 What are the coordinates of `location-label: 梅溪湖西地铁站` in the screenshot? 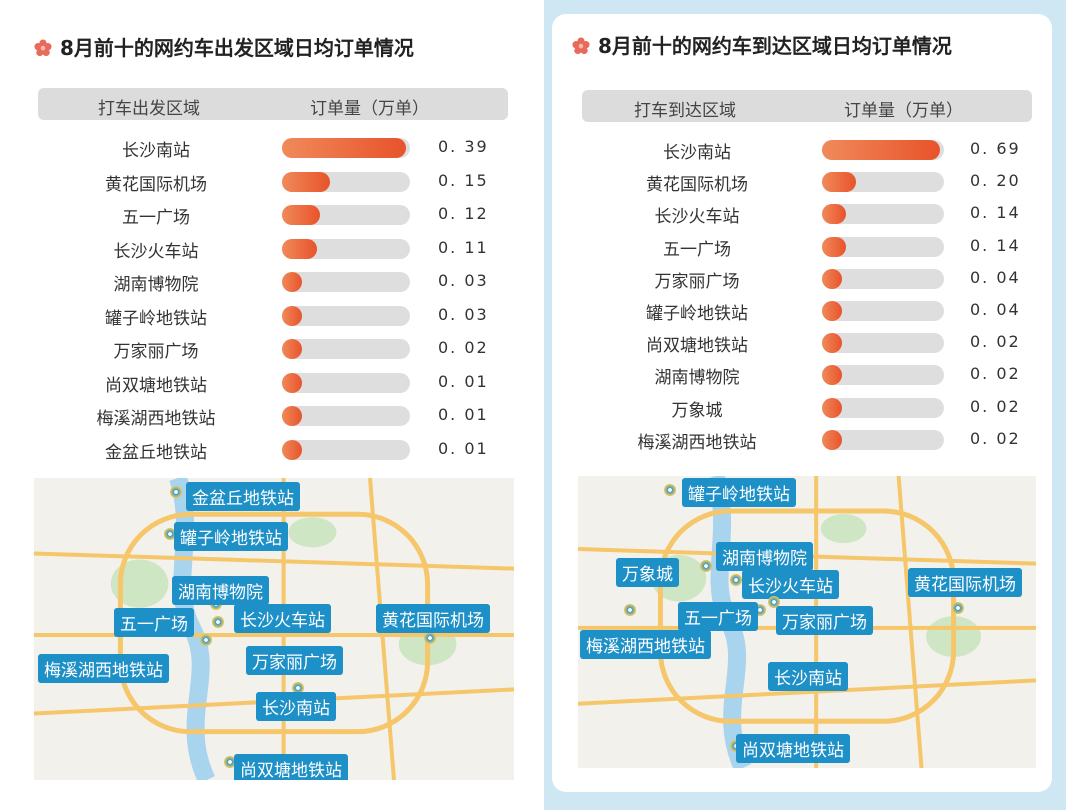 It's located at (103, 668).